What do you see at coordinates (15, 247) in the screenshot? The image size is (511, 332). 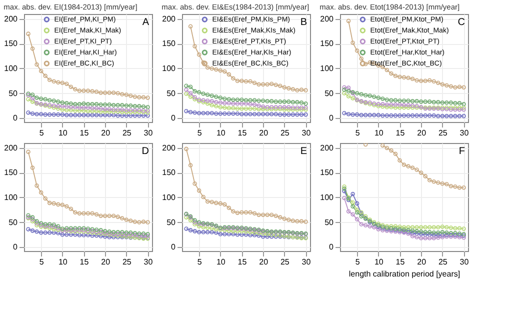 I see `y-tick-label: 0` at bounding box center [15, 247].